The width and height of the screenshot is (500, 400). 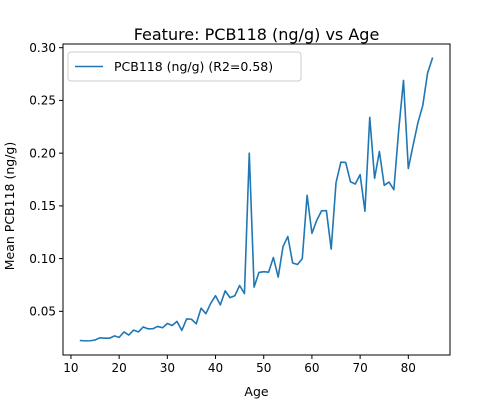 What do you see at coordinates (167, 368) in the screenshot?
I see `x-tick-label: 30` at bounding box center [167, 368].